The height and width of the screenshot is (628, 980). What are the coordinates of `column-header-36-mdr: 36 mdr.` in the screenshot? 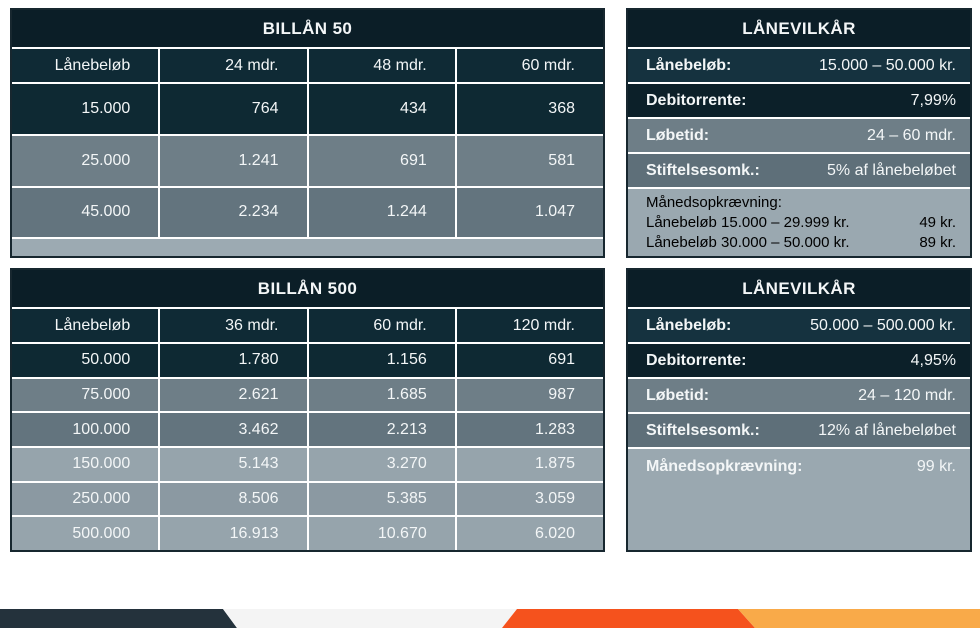 It's located at (233, 325).